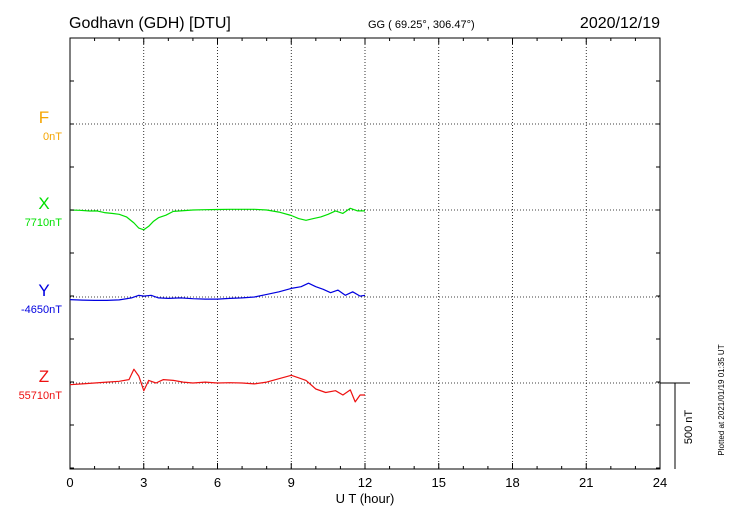 The height and width of the screenshot is (520, 730). What do you see at coordinates (689, 427) in the screenshot?
I see `scale-bar-label: 500 nT` at bounding box center [689, 427].